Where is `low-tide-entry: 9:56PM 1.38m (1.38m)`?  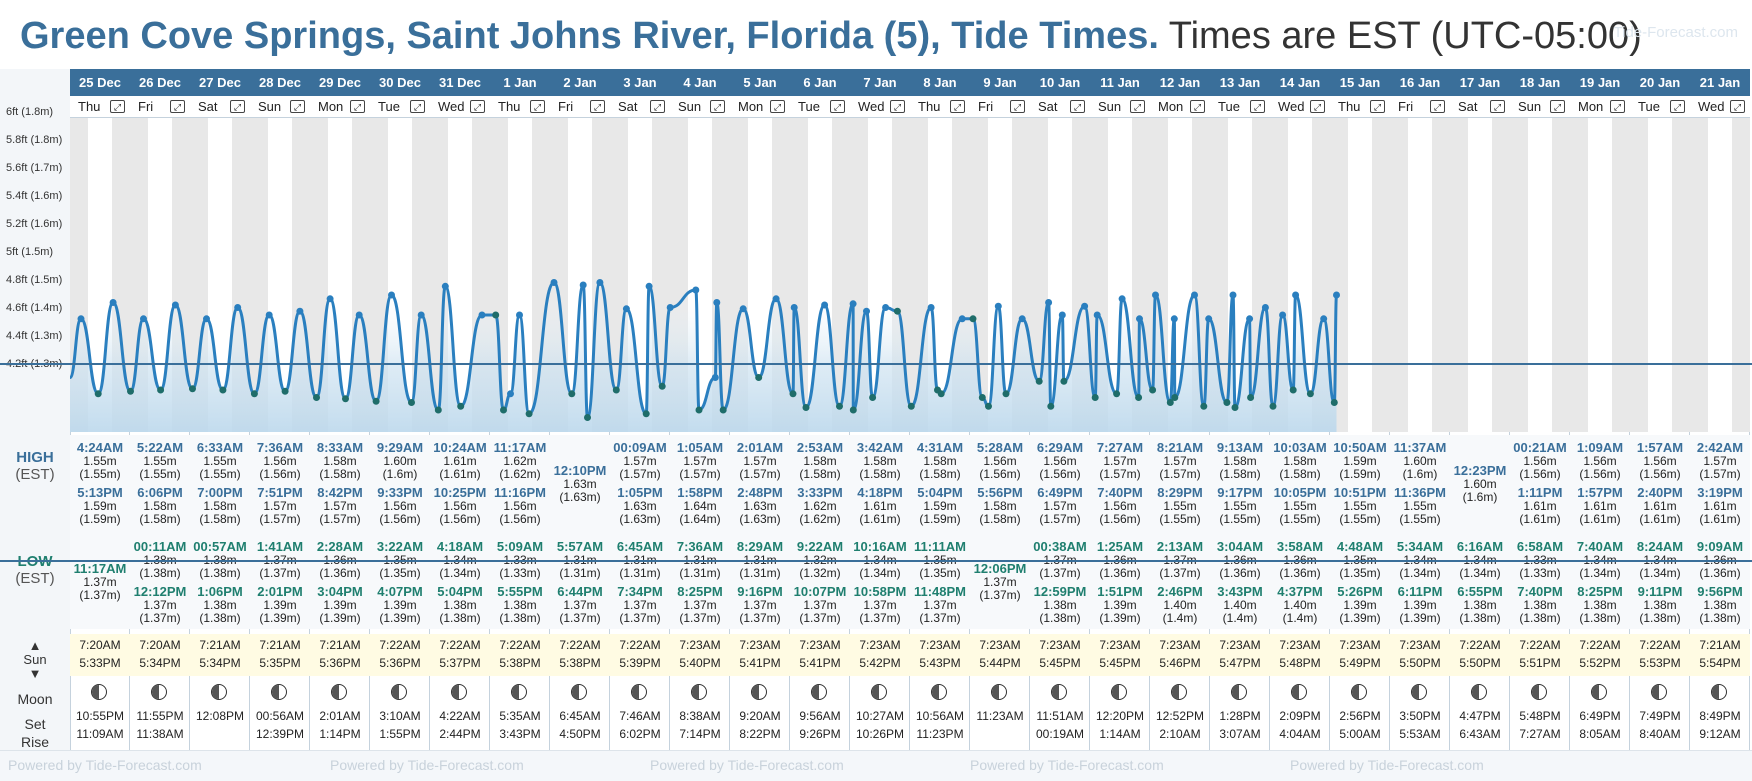
low-tide-entry: 9:56PM 1.38m (1.38m) is located at coordinates (1720, 605).